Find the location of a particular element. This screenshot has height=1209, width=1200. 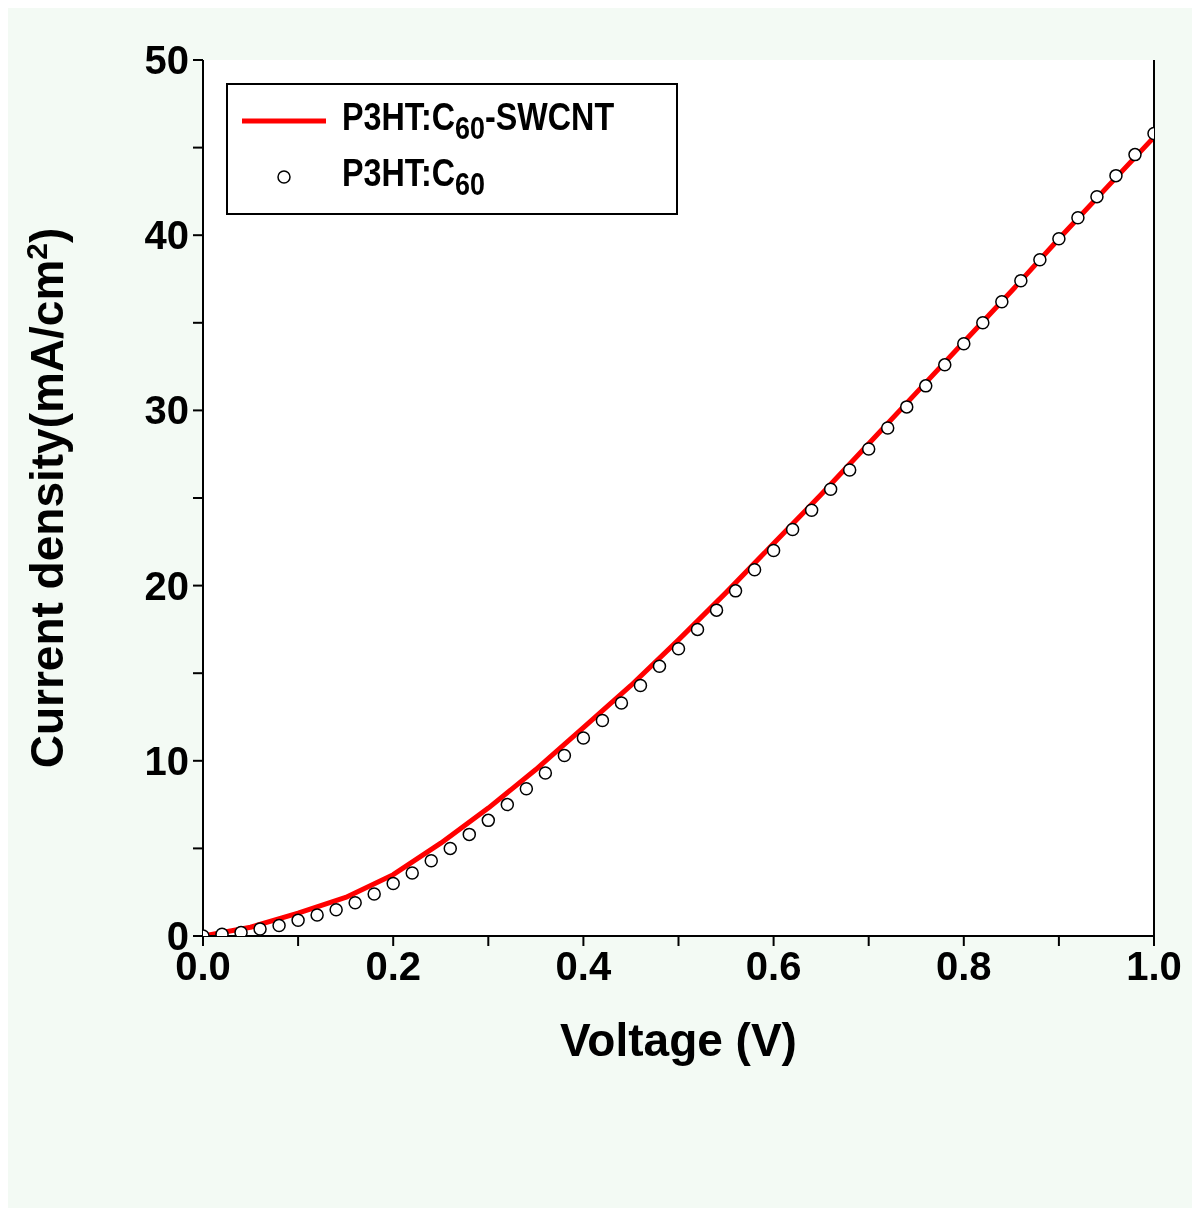

y-tick-label: 20 is located at coordinates (166, 585).